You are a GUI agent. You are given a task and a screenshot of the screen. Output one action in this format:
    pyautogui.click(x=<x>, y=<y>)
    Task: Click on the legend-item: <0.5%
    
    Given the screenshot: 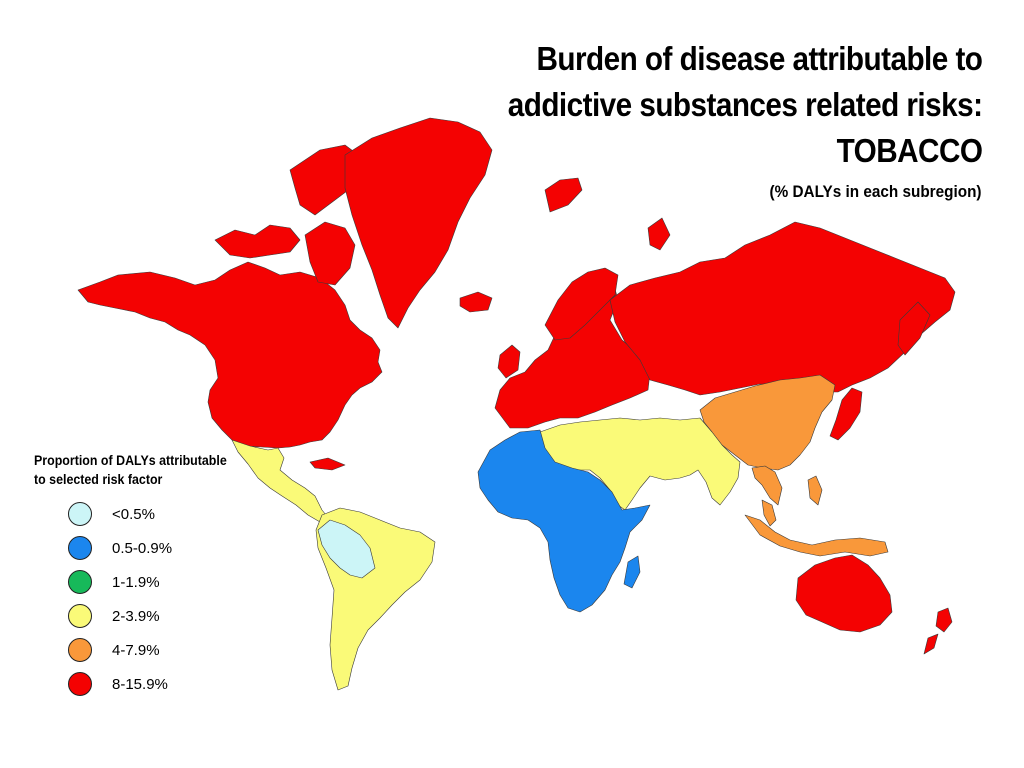 What is the action you would take?
    pyautogui.click(x=111, y=514)
    